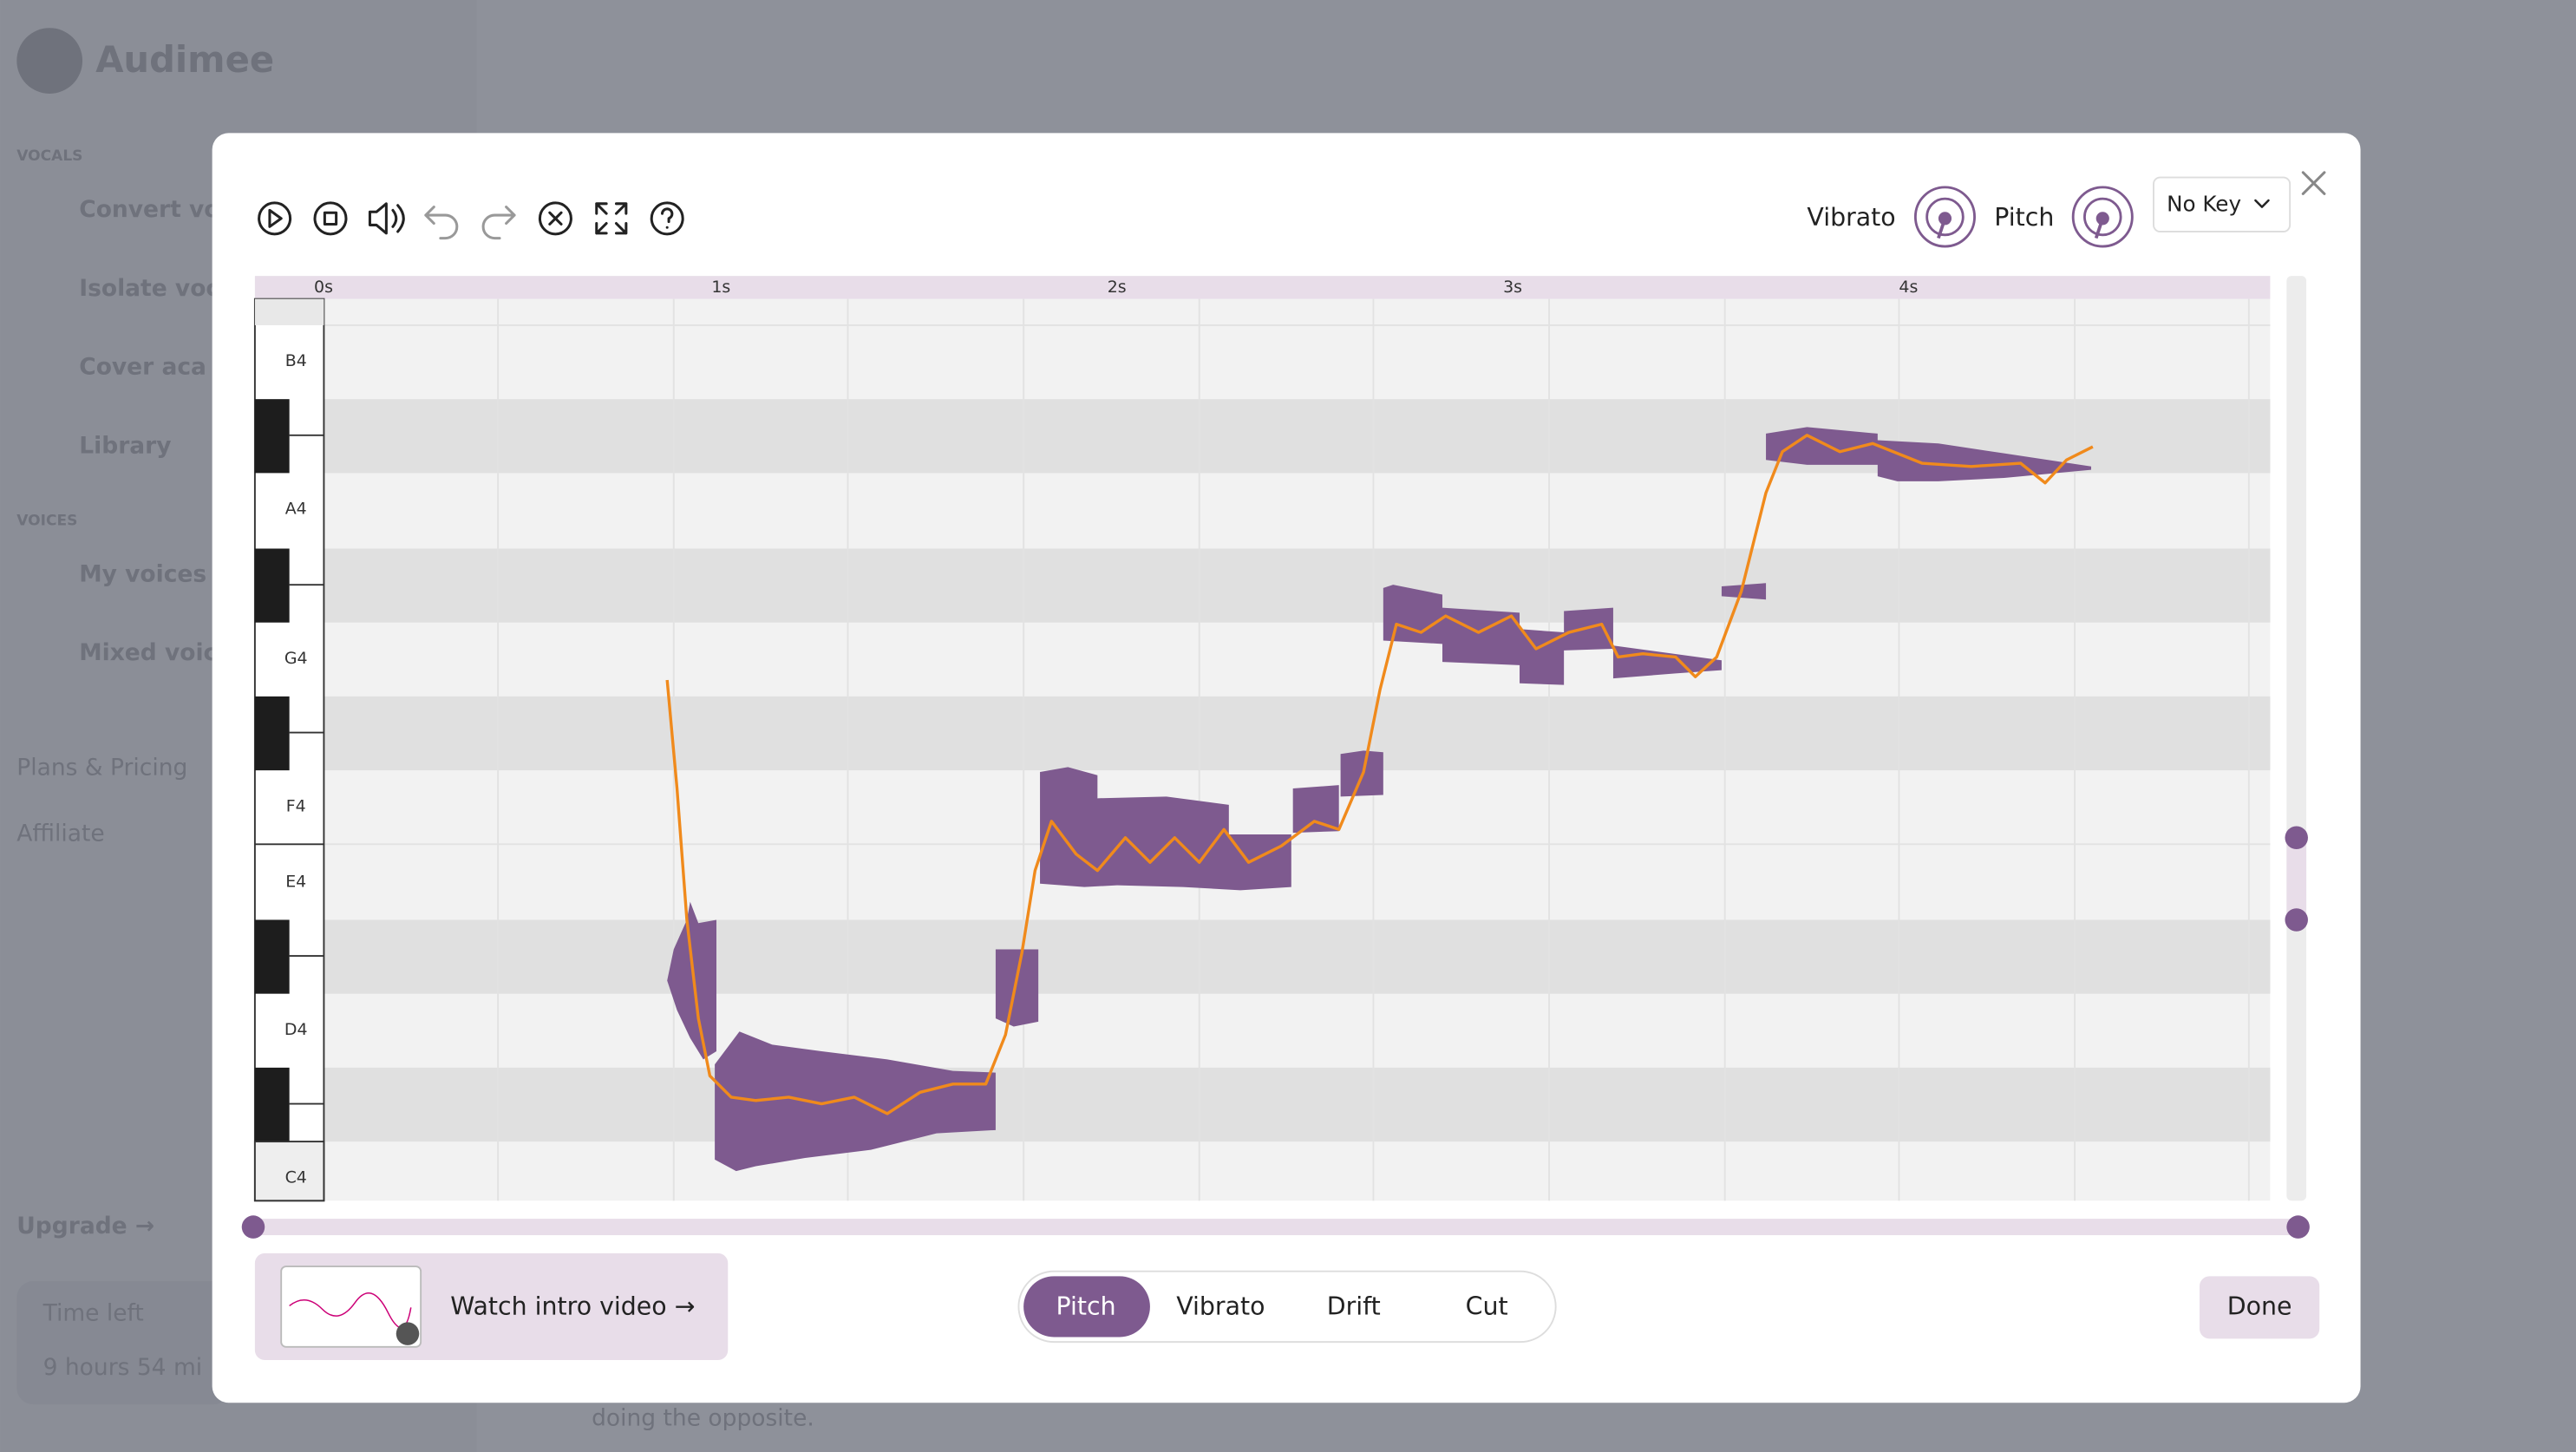 The width and height of the screenshot is (2576, 1452). I want to click on note-label: E4, so click(295, 881).